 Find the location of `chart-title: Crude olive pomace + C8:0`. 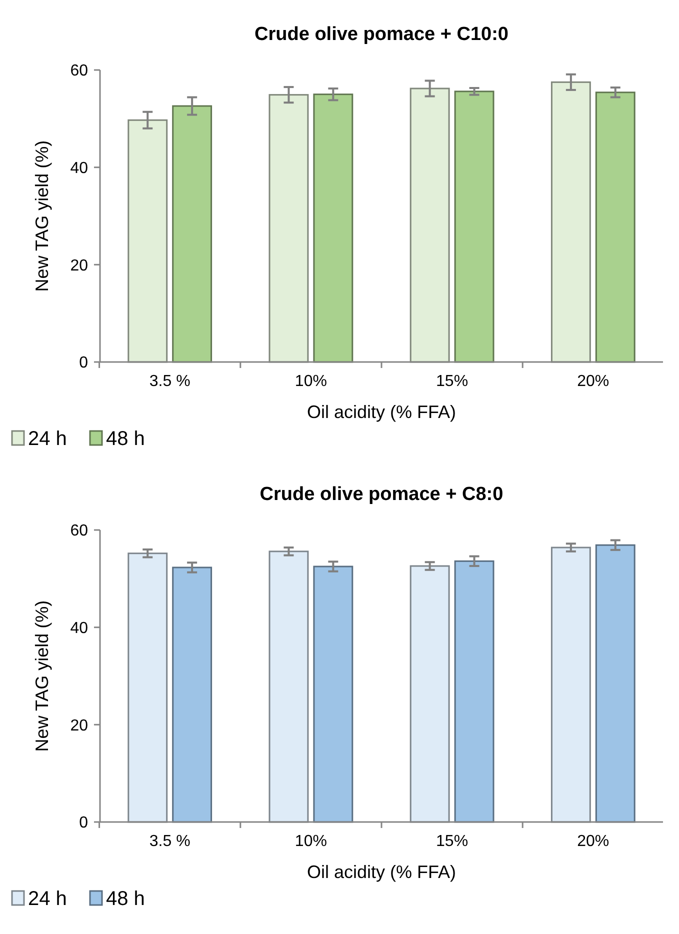

chart-title: Crude olive pomace + C8:0 is located at coordinates (382, 494).